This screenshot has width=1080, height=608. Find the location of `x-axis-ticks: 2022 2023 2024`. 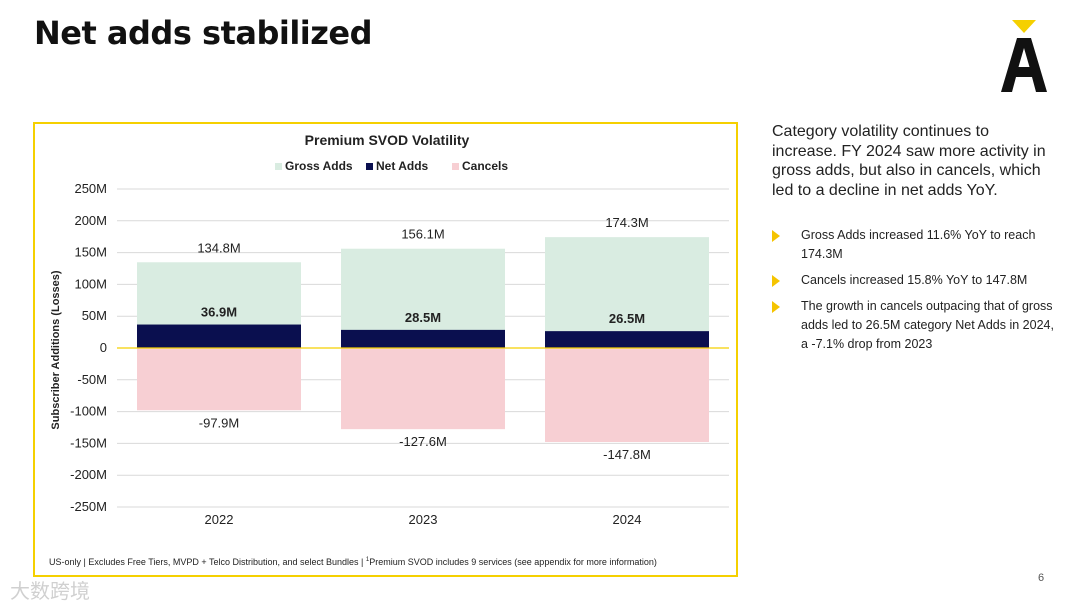

x-axis-ticks: 2022 2023 2024 is located at coordinates (423, 519).